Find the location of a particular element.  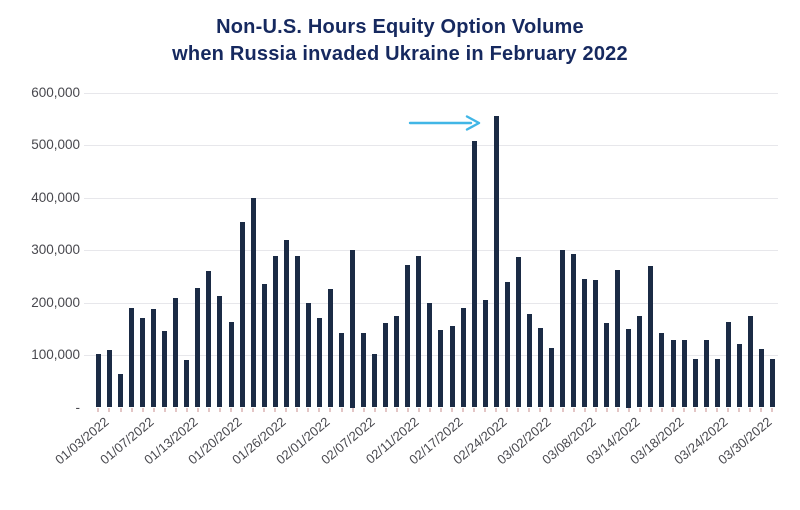

annotation-arrow is located at coordinates (445, 123).